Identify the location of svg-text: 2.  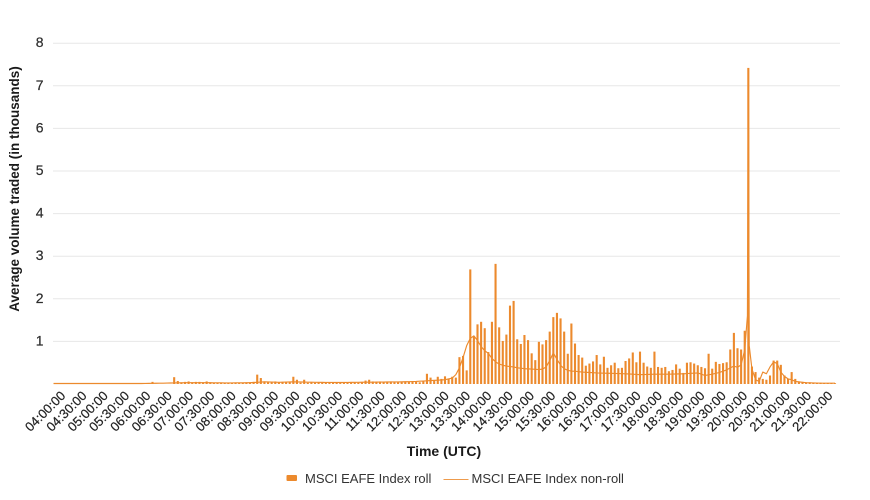
(40, 298).